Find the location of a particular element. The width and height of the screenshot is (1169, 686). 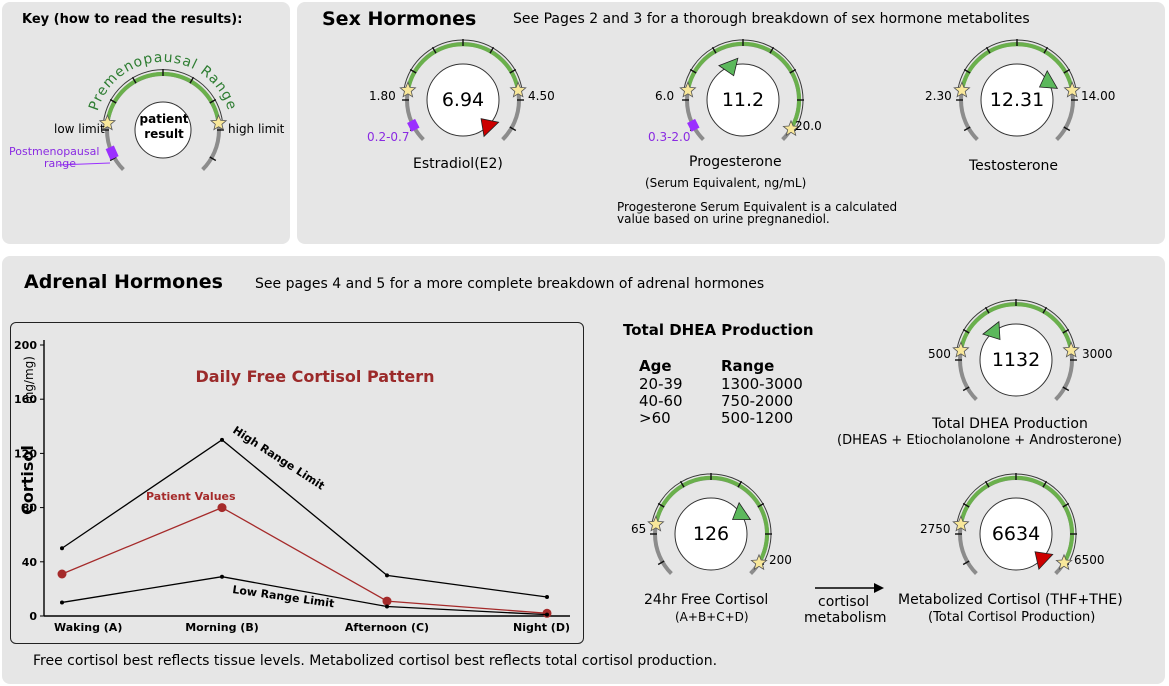

free-cortisol-gauge-result-marker is located at coordinates (741, 511).